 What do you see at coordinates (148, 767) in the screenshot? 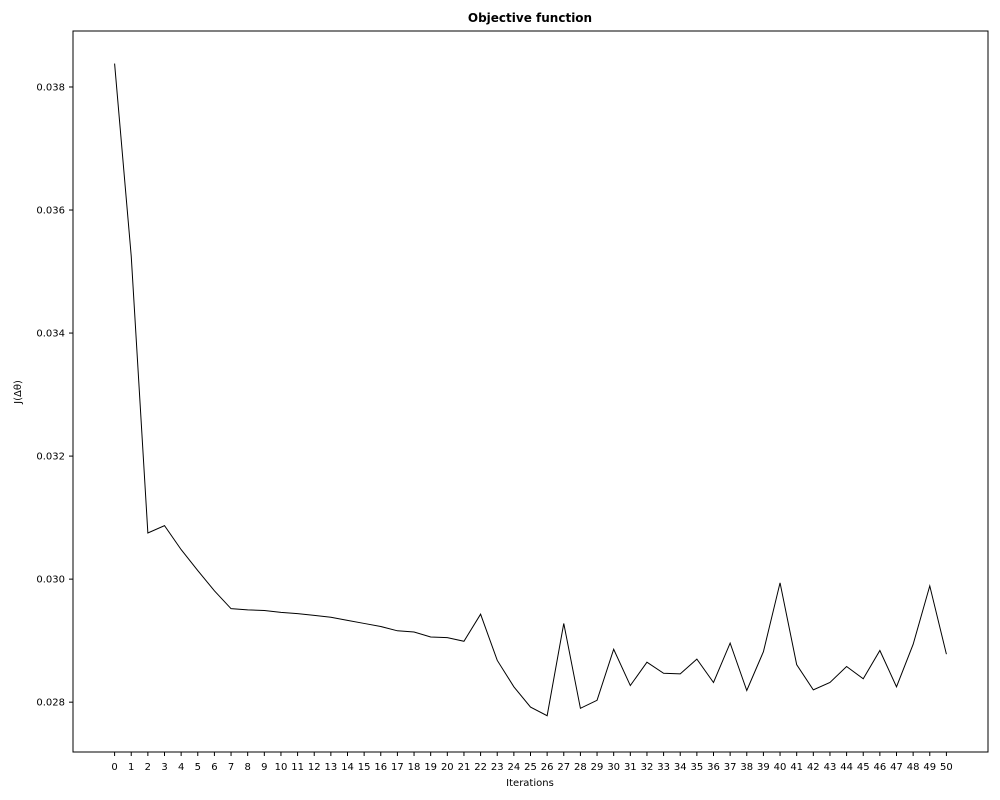
I see `x-tick-label: 2` at bounding box center [148, 767].